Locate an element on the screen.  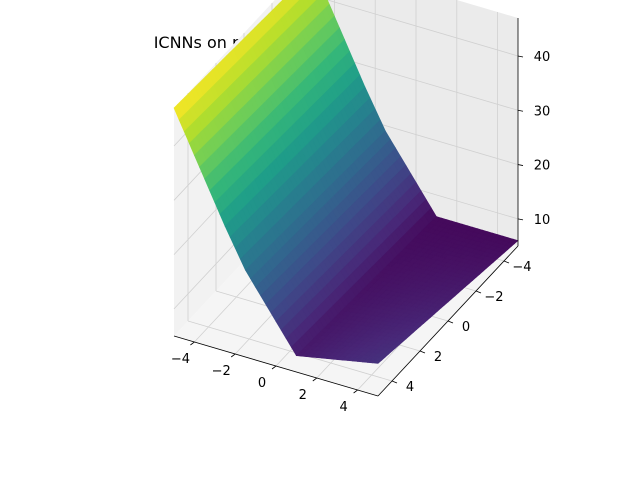
y-tick-label: 0 is located at coordinates (466, 327).